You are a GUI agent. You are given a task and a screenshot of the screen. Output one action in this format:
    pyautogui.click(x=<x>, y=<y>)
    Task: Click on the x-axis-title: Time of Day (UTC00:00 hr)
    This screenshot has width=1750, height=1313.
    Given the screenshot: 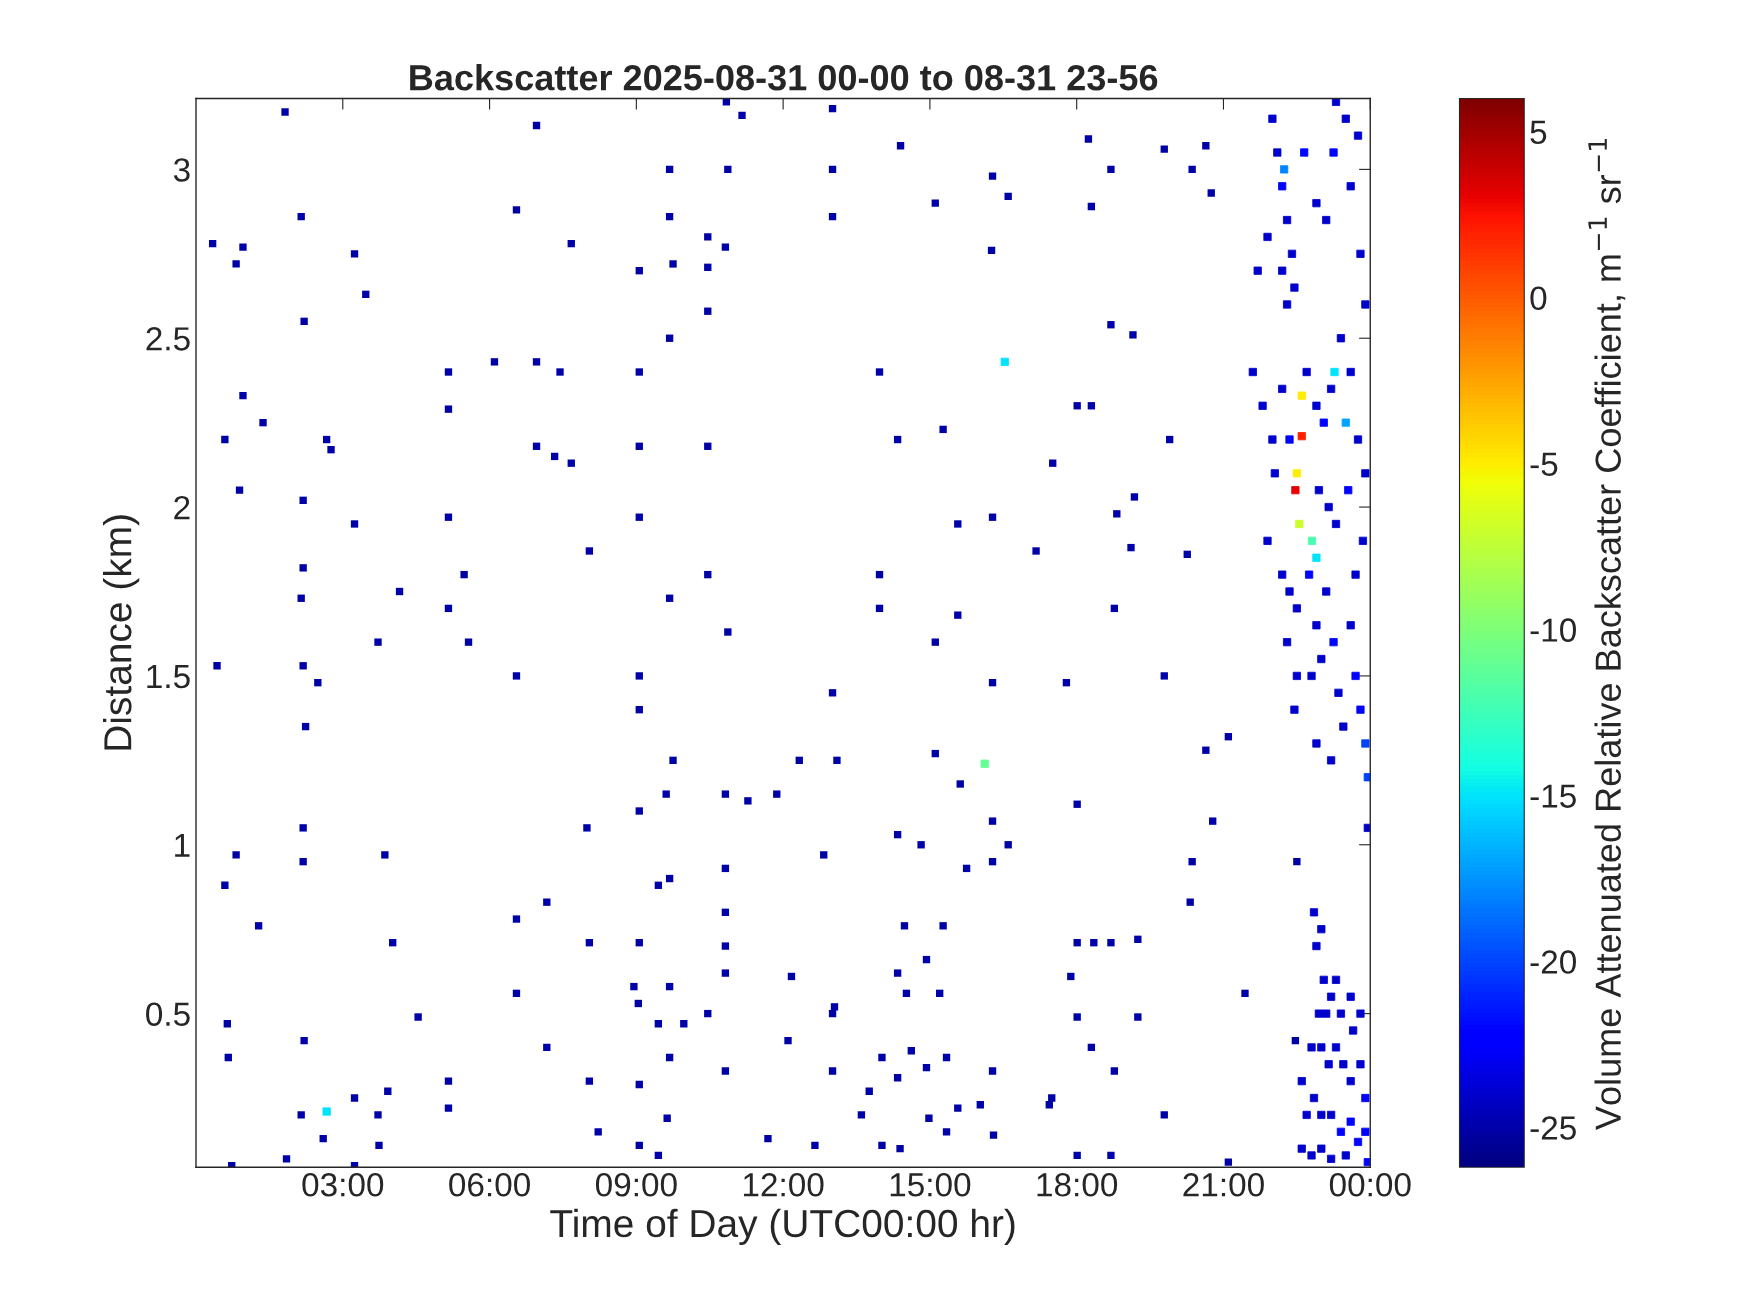 What is the action you would take?
    pyautogui.click(x=782, y=1226)
    